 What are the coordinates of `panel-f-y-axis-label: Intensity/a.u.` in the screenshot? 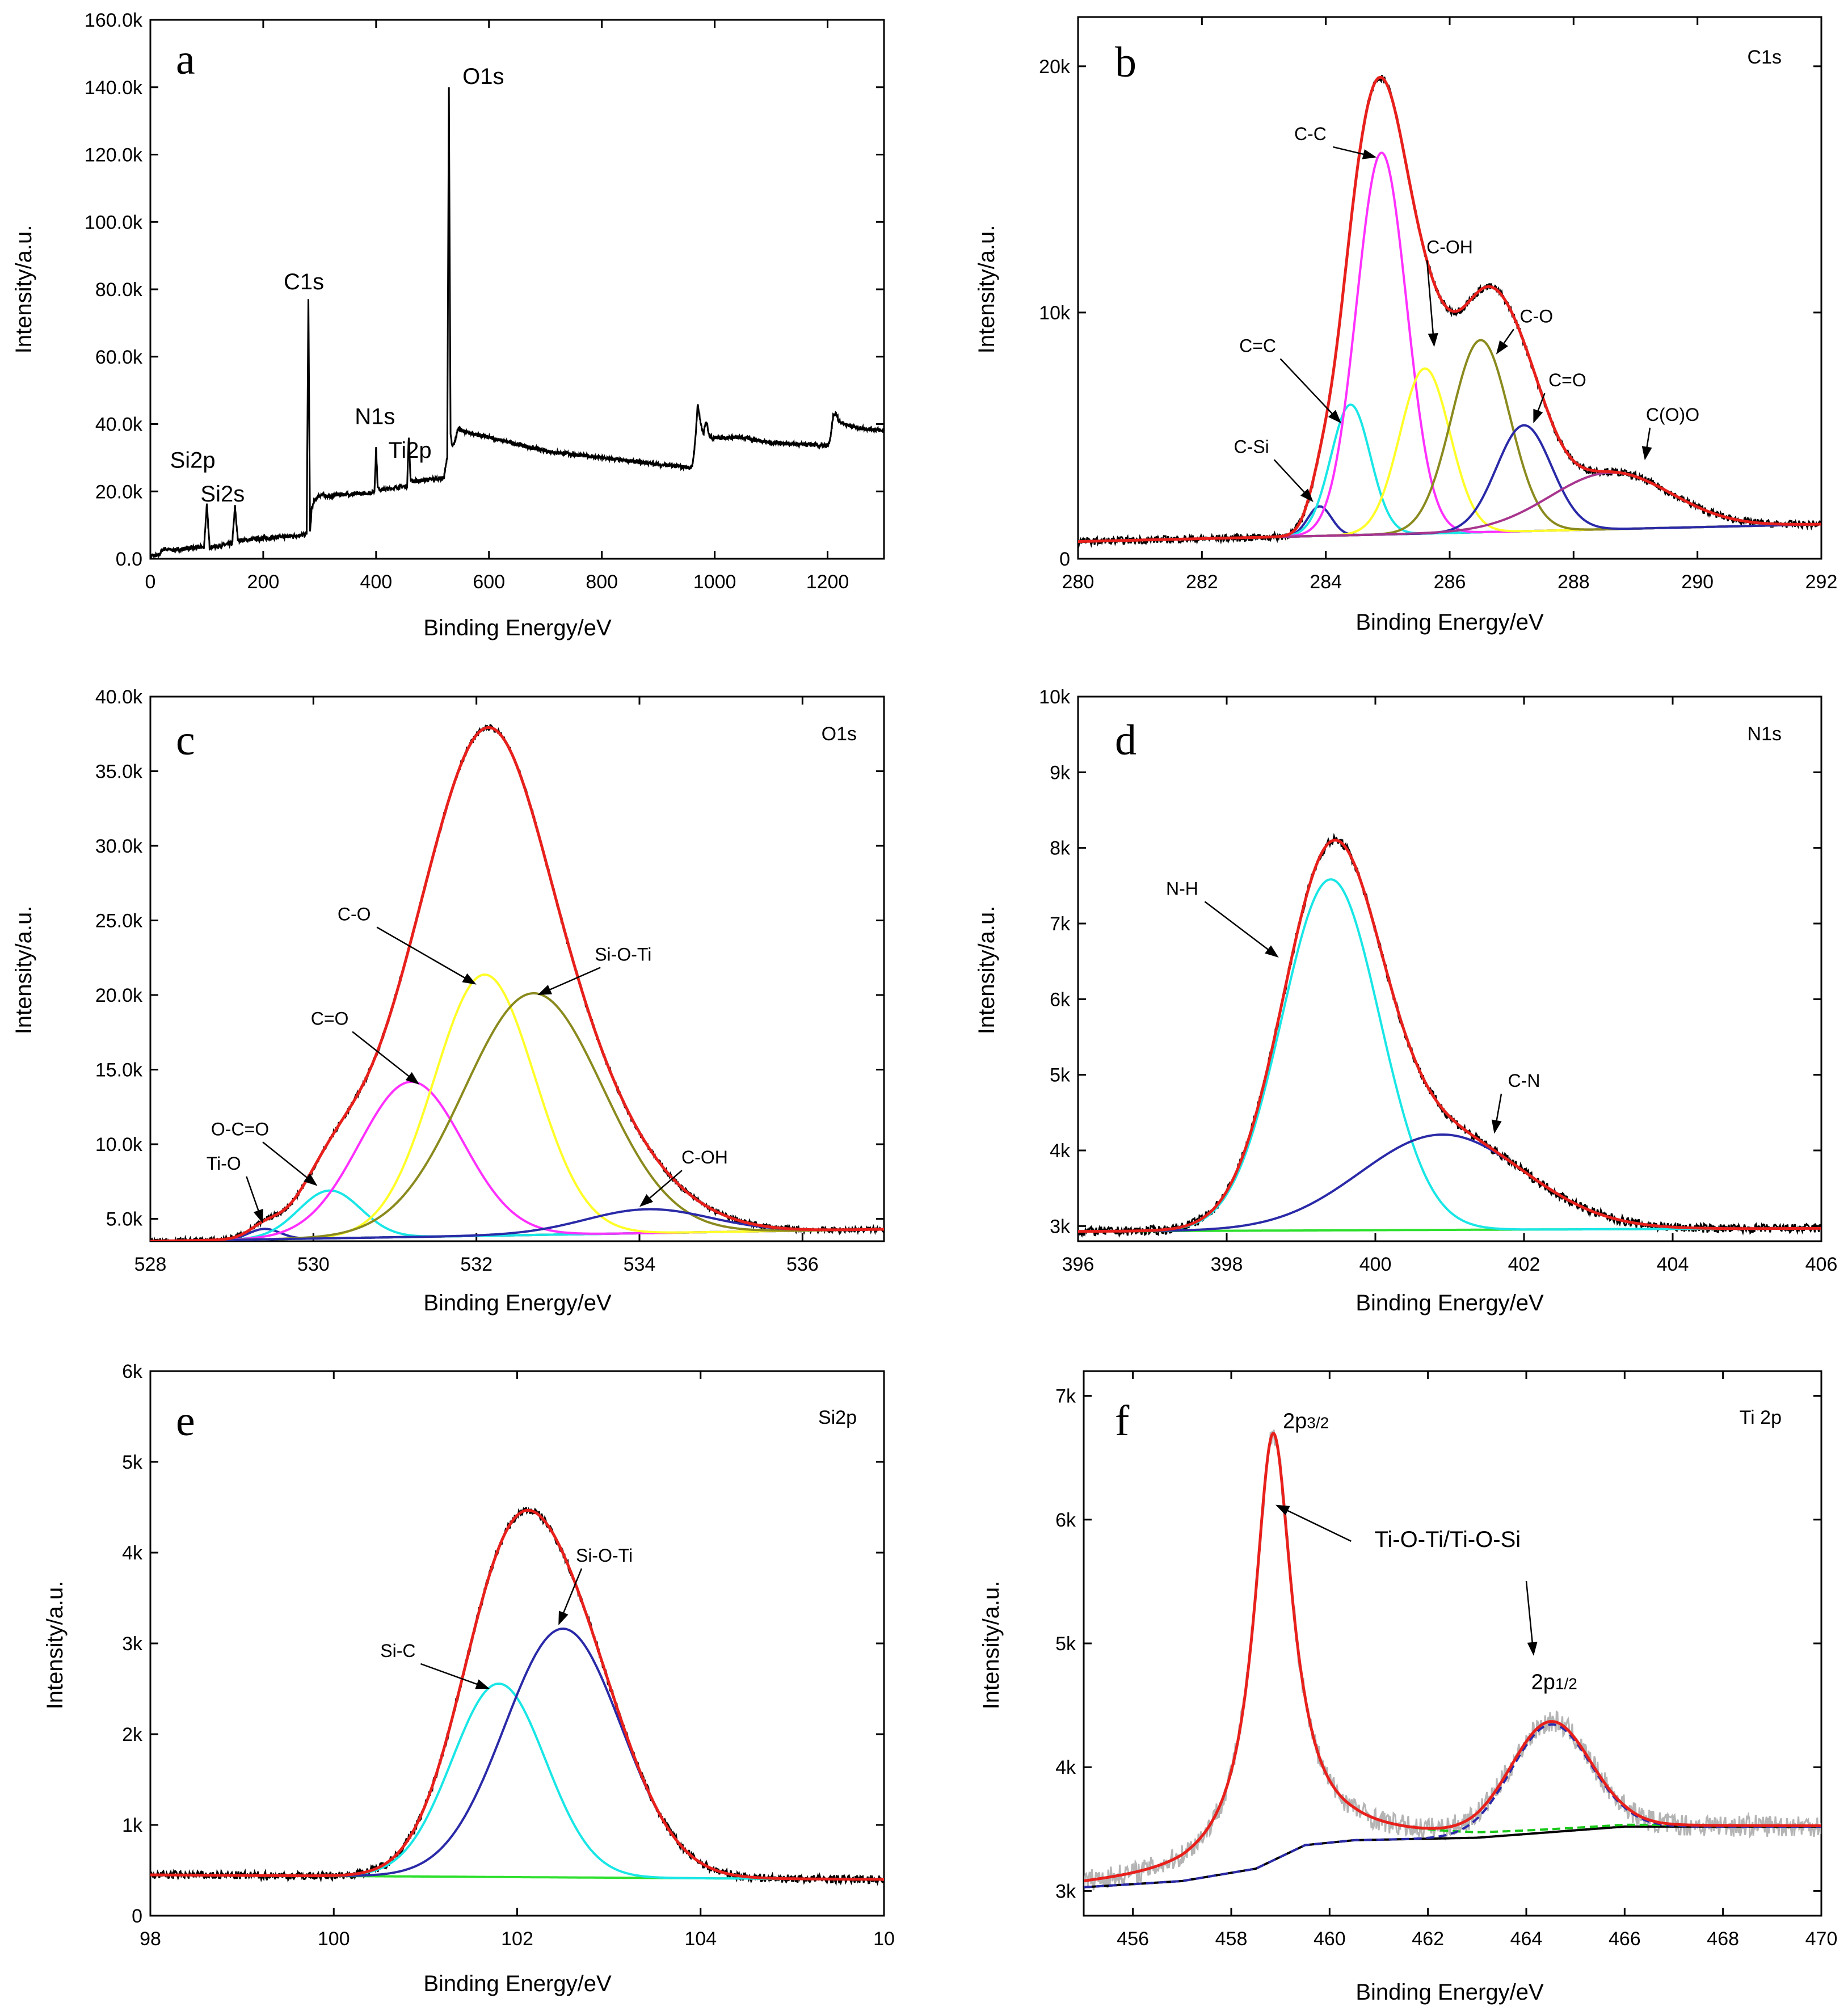 It's located at (991, 1645).